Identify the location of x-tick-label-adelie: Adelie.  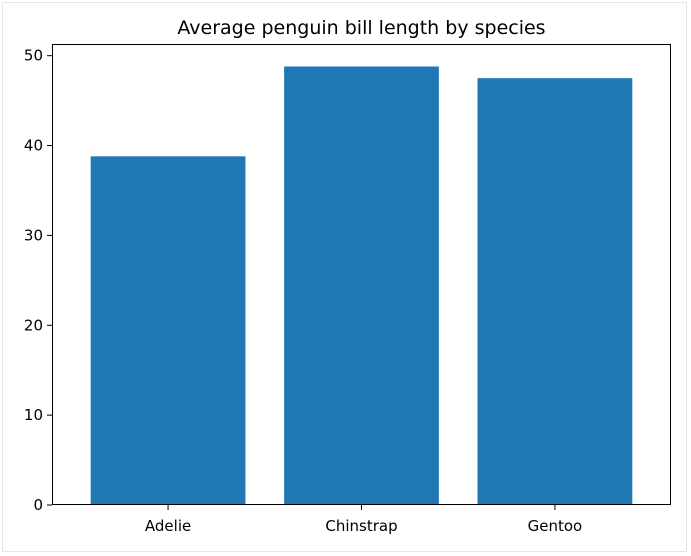
(168, 526).